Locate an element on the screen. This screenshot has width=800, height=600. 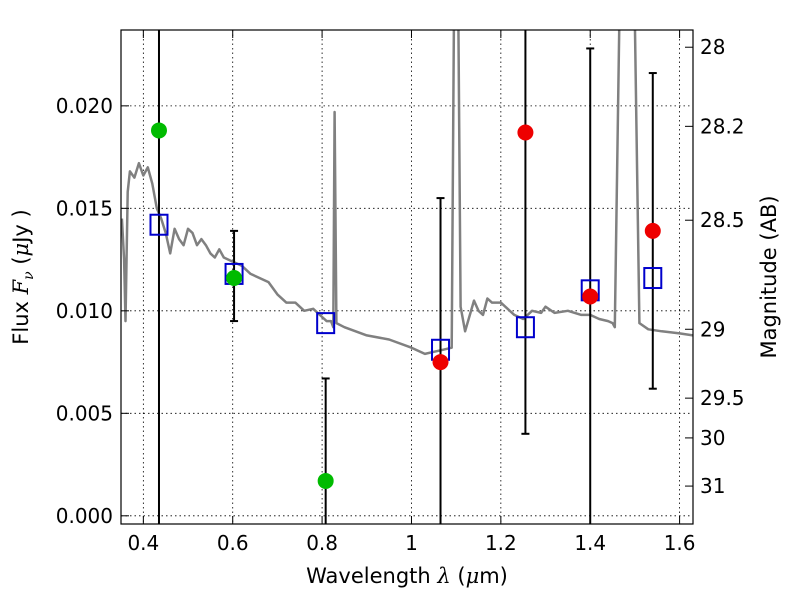
x-axis-label-open: ( is located at coordinates (458, 576).